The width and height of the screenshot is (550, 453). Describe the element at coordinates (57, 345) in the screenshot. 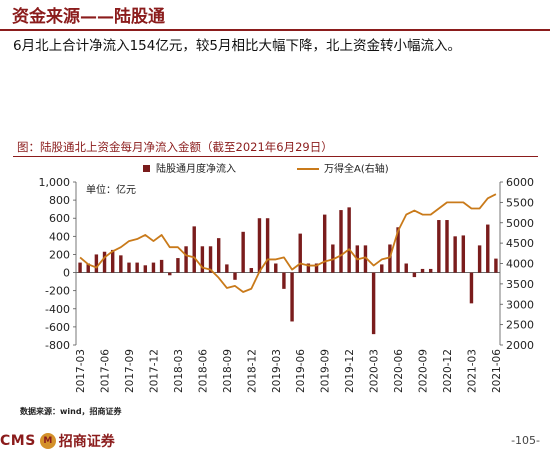

I see `left-tick-label: -800` at that location.